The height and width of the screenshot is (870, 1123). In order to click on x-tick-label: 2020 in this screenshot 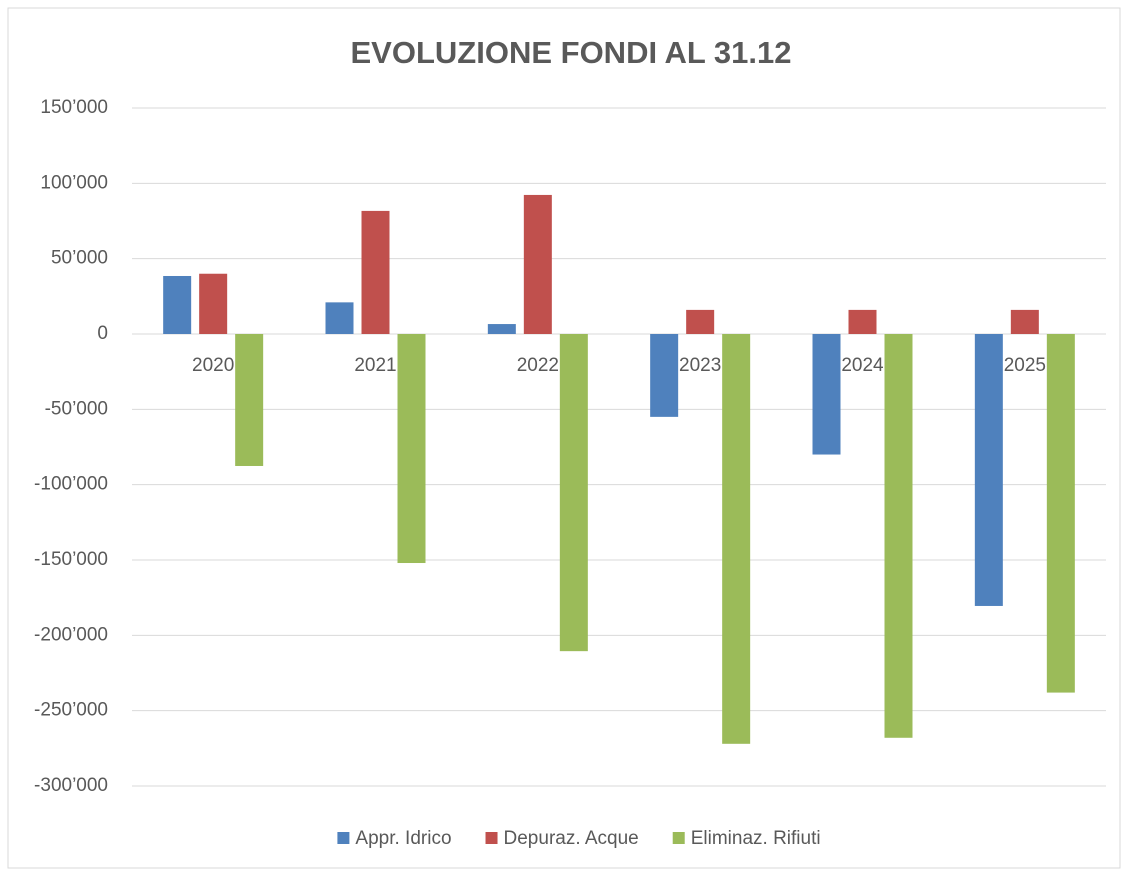, I will do `click(213, 365)`.